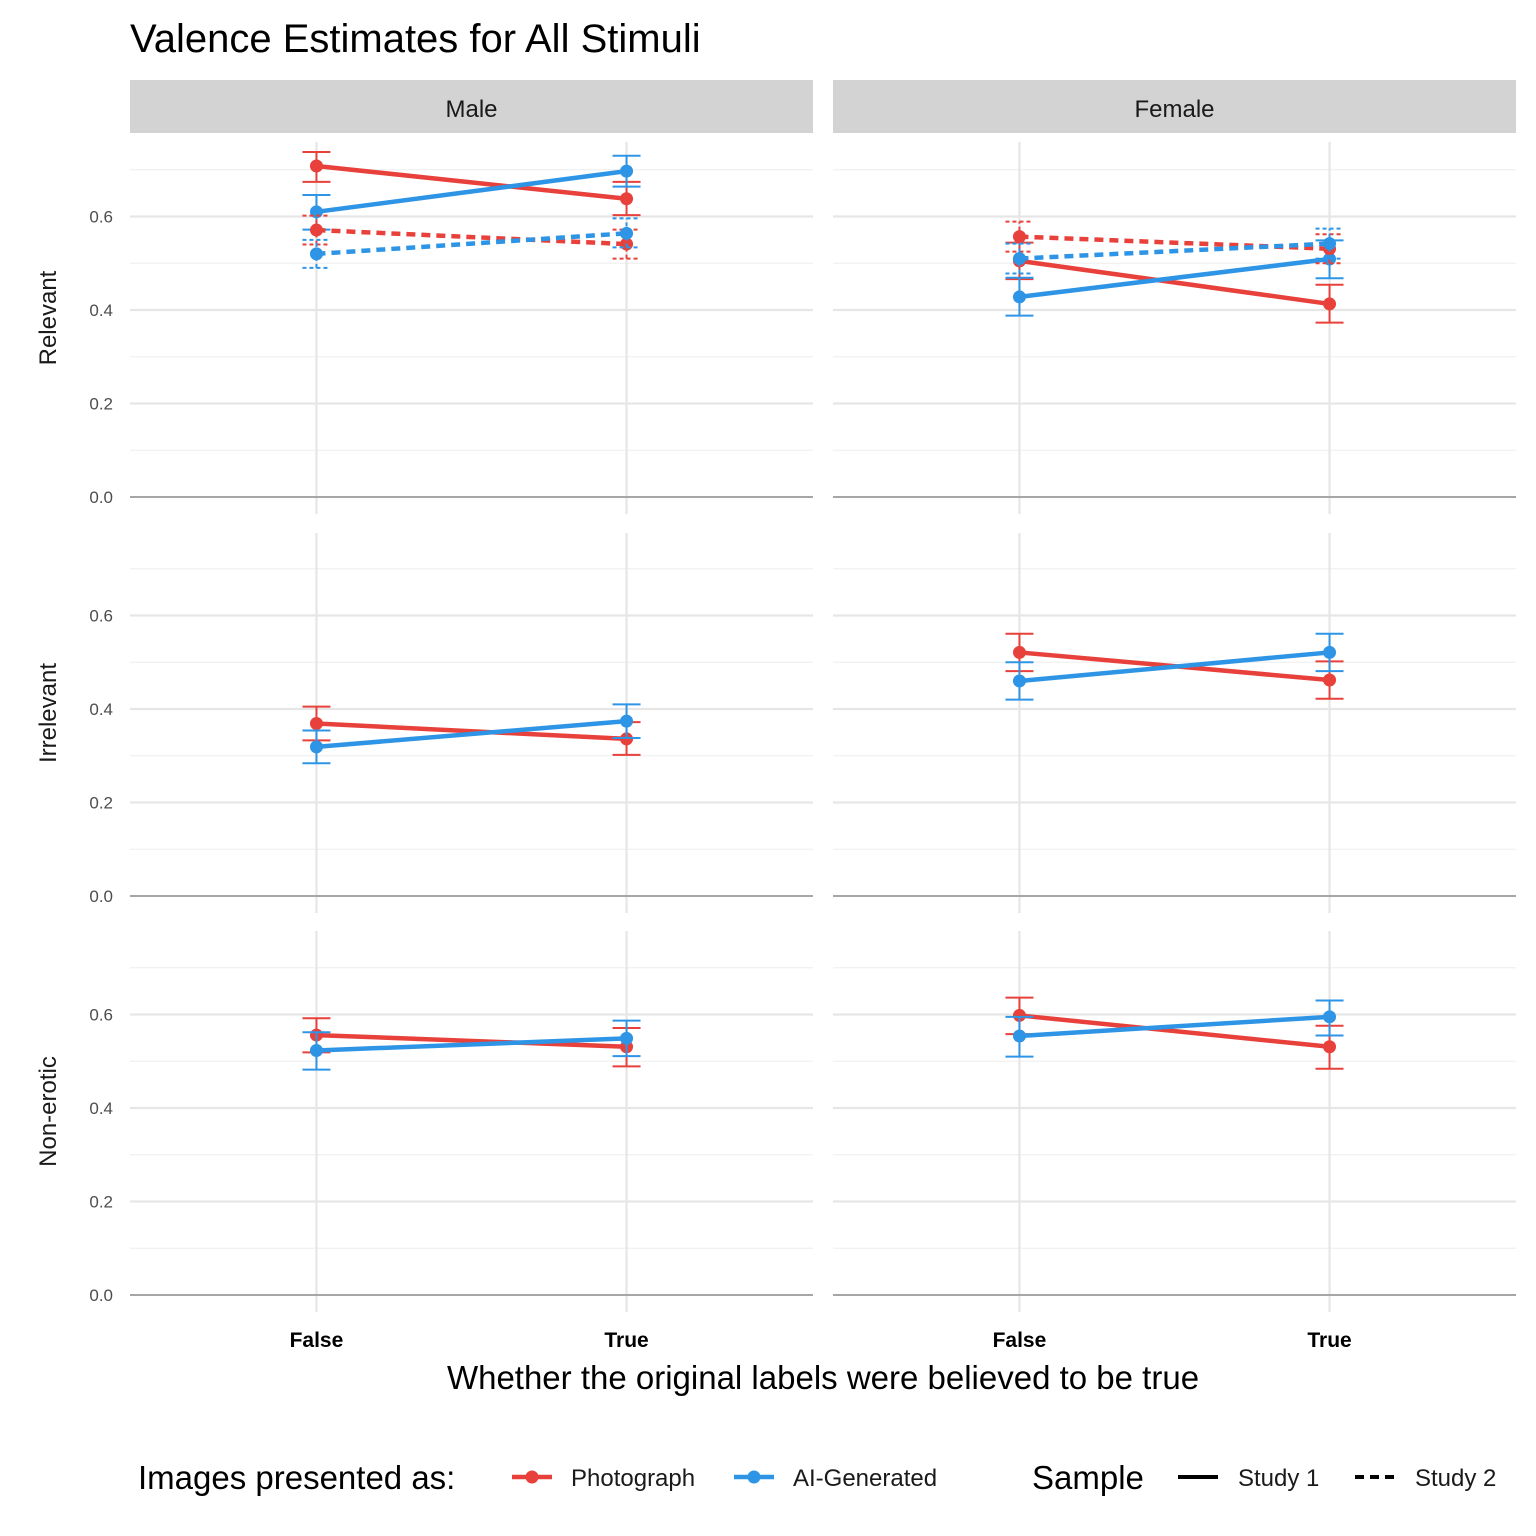  Describe the element at coordinates (1174, 1121) in the screenshot. I see `panel-non-erotic-female` at that location.